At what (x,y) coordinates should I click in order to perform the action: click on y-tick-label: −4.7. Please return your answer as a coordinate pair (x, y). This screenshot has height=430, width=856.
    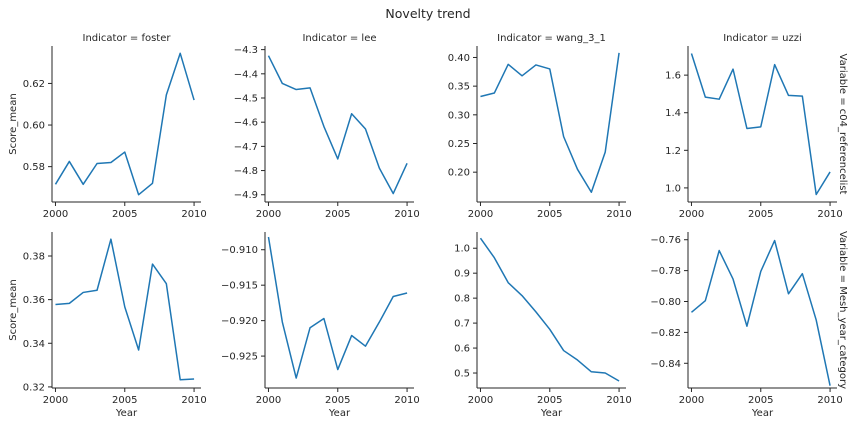
    Looking at the image, I should click on (246, 147).